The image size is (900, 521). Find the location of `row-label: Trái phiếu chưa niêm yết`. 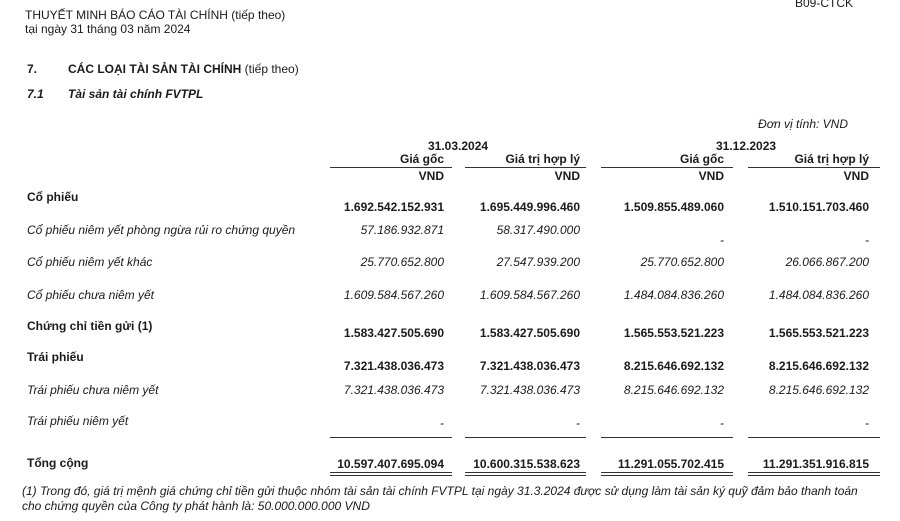

row-label: Trái phiếu chưa niêm yết is located at coordinates (93, 390).